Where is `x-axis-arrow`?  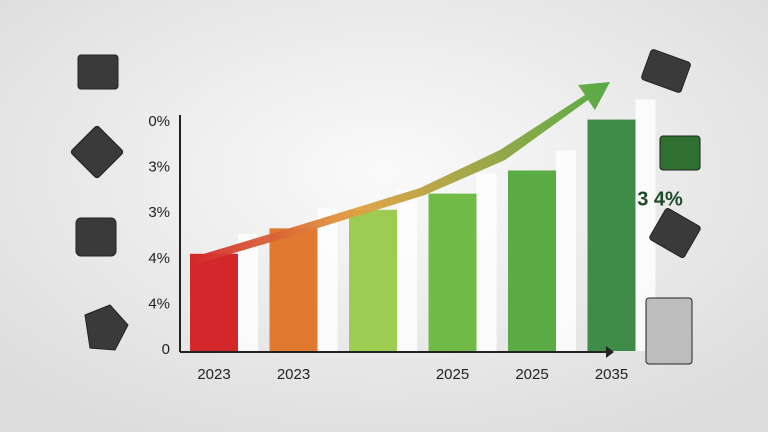 x-axis-arrow is located at coordinates (610, 352).